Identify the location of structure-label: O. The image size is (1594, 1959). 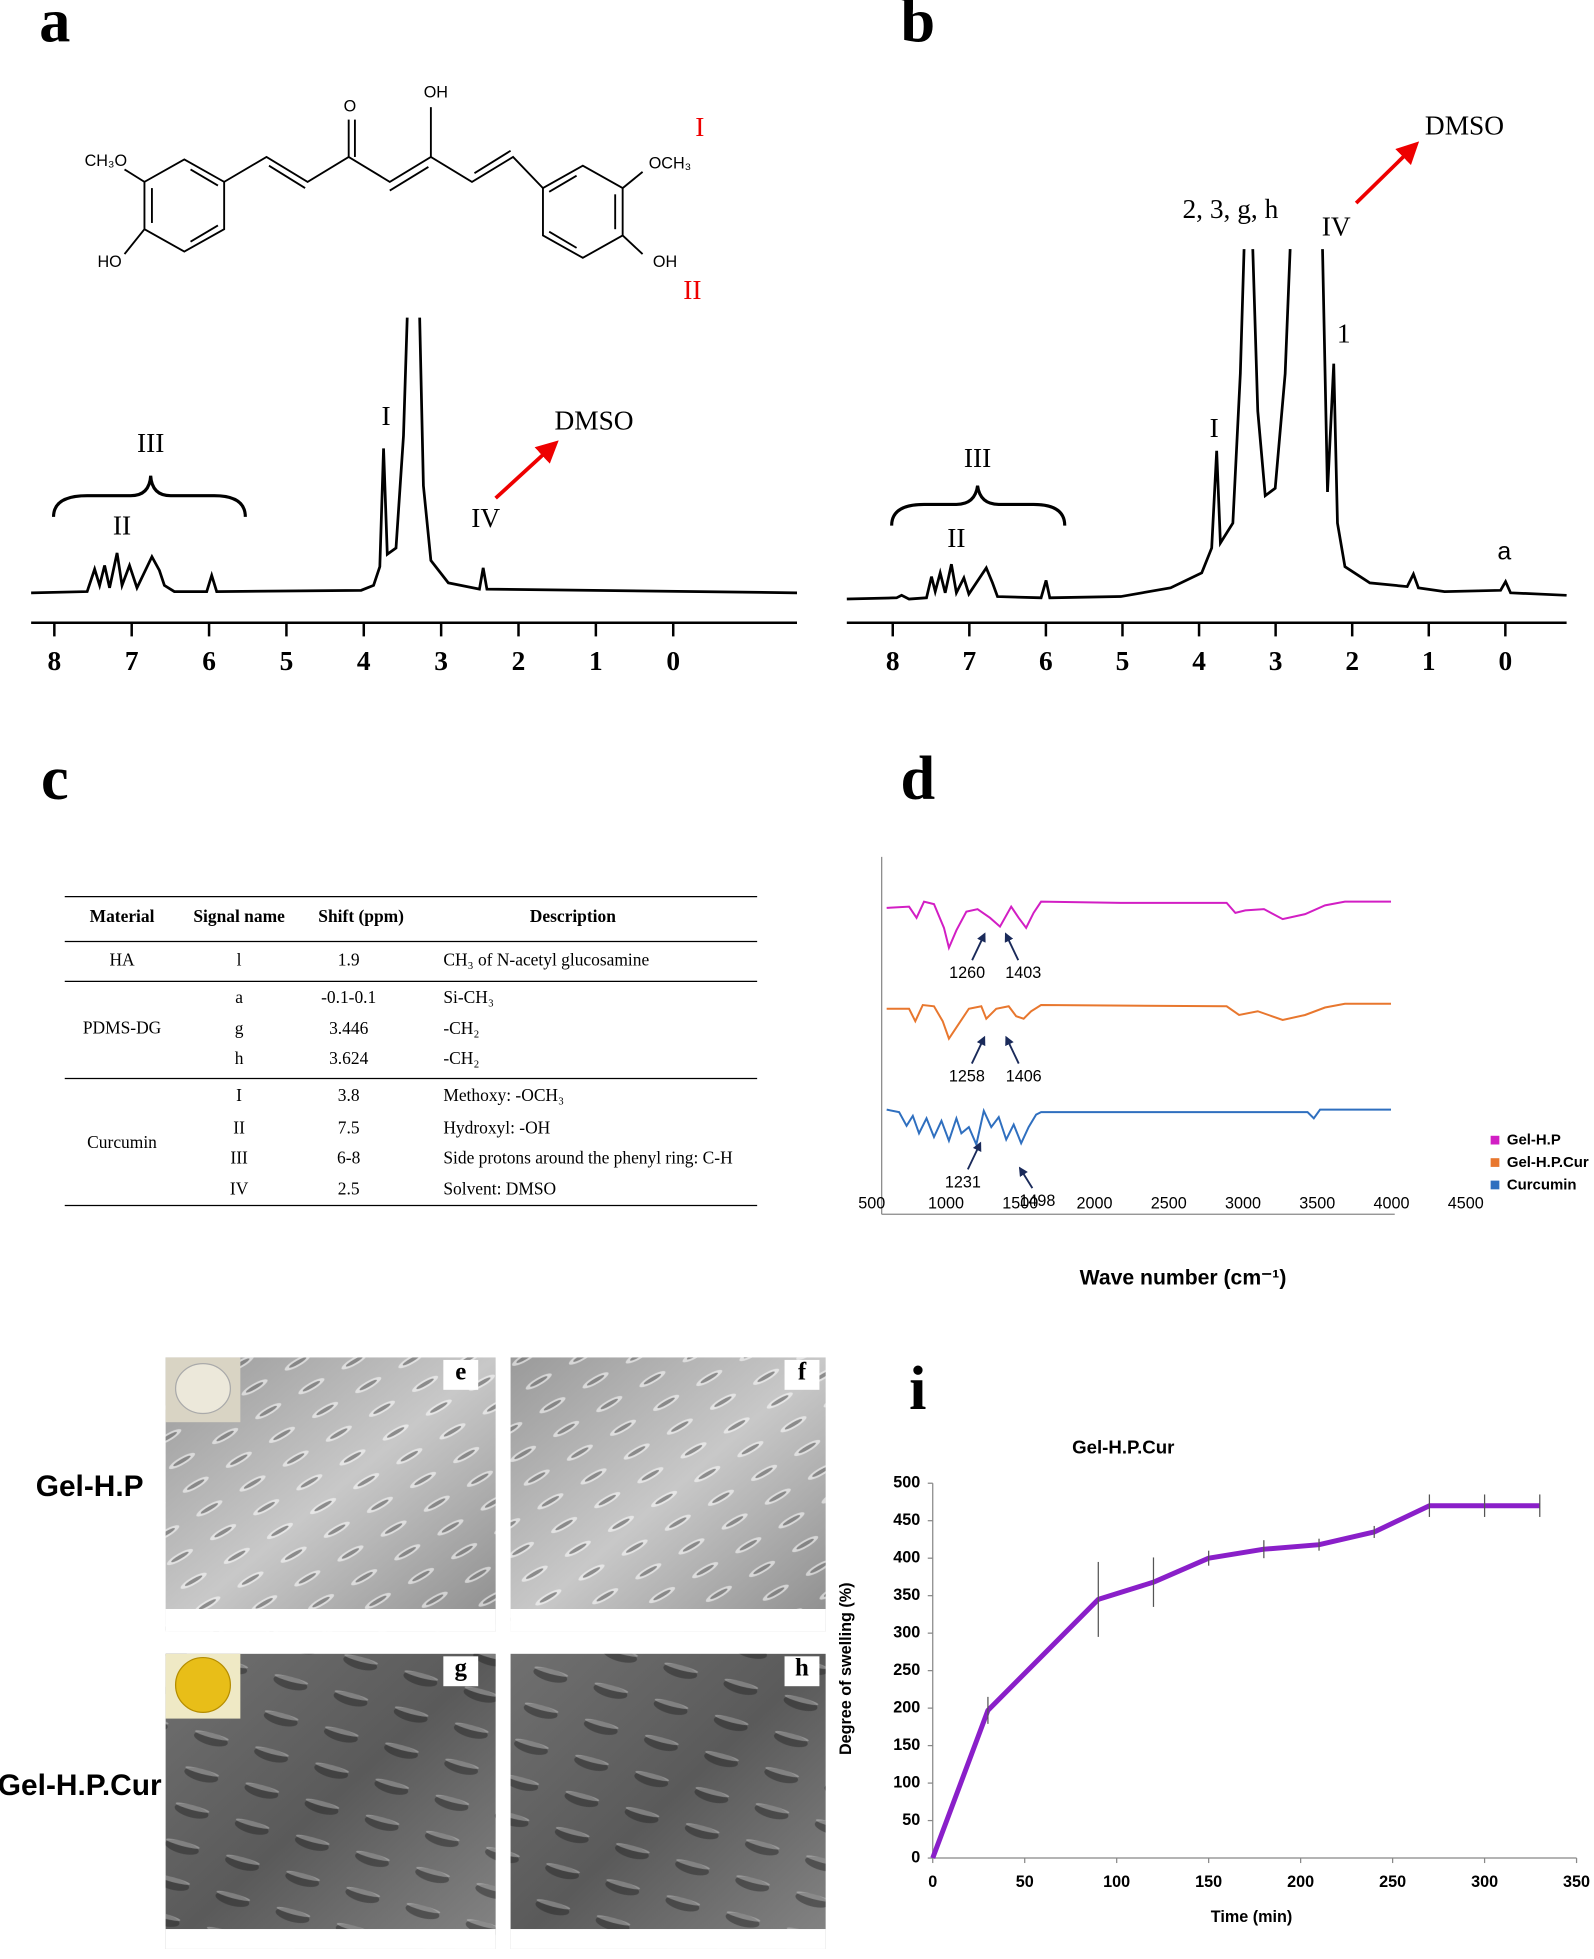
(350, 106).